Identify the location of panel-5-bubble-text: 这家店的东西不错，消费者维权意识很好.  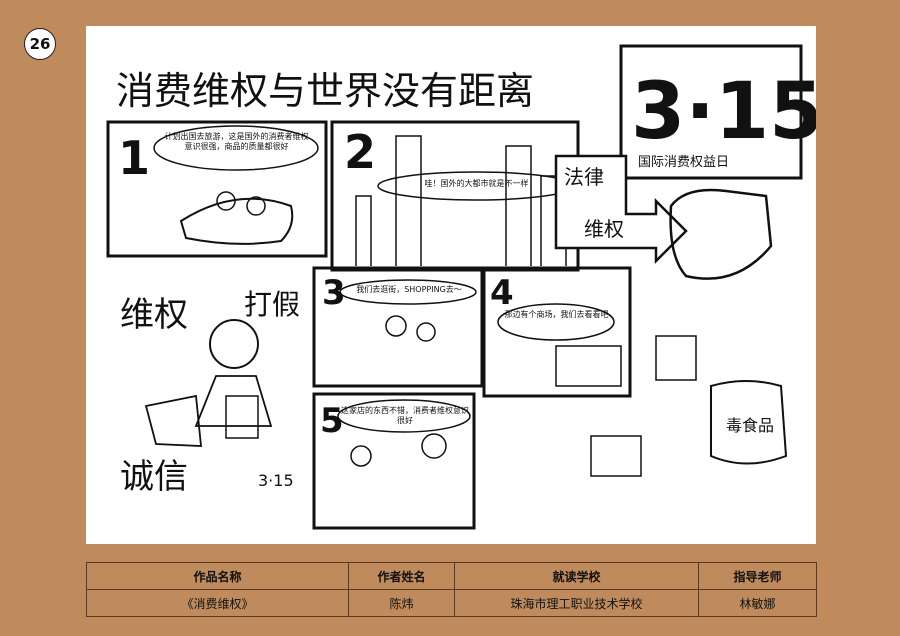
(405, 415).